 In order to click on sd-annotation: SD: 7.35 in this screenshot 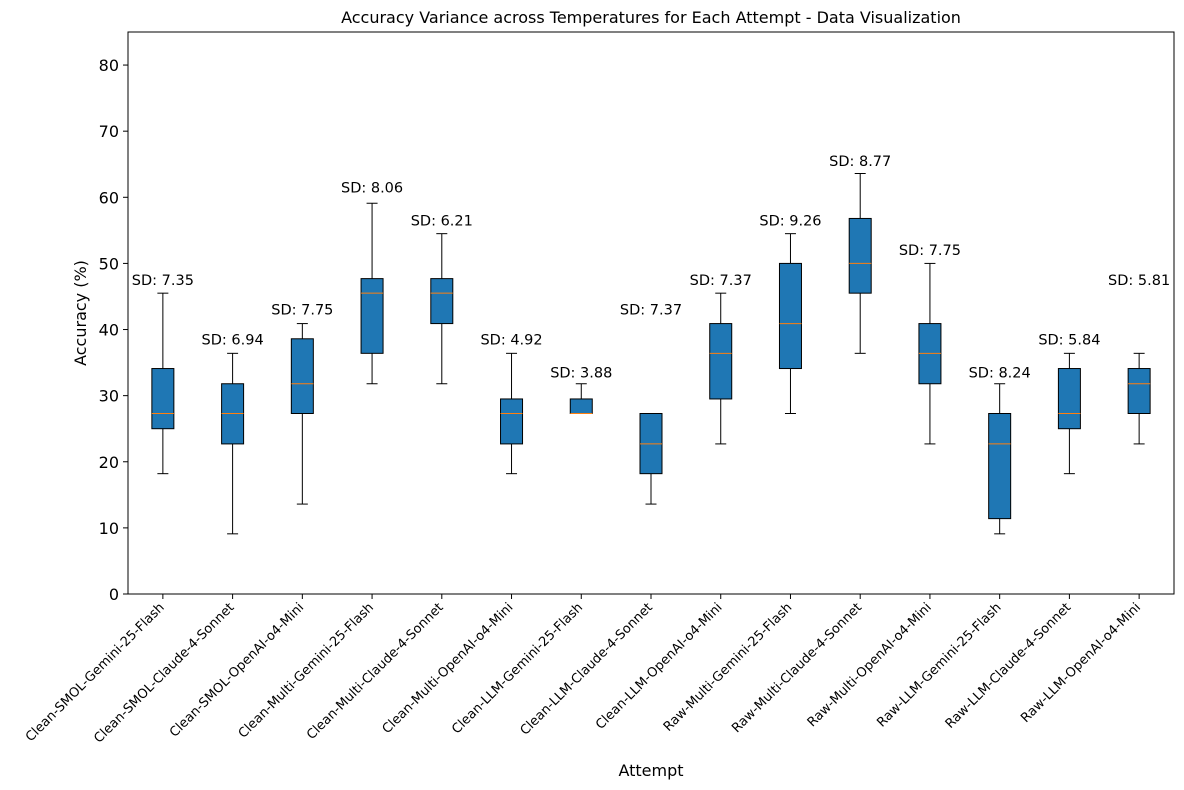, I will do `click(163, 281)`.